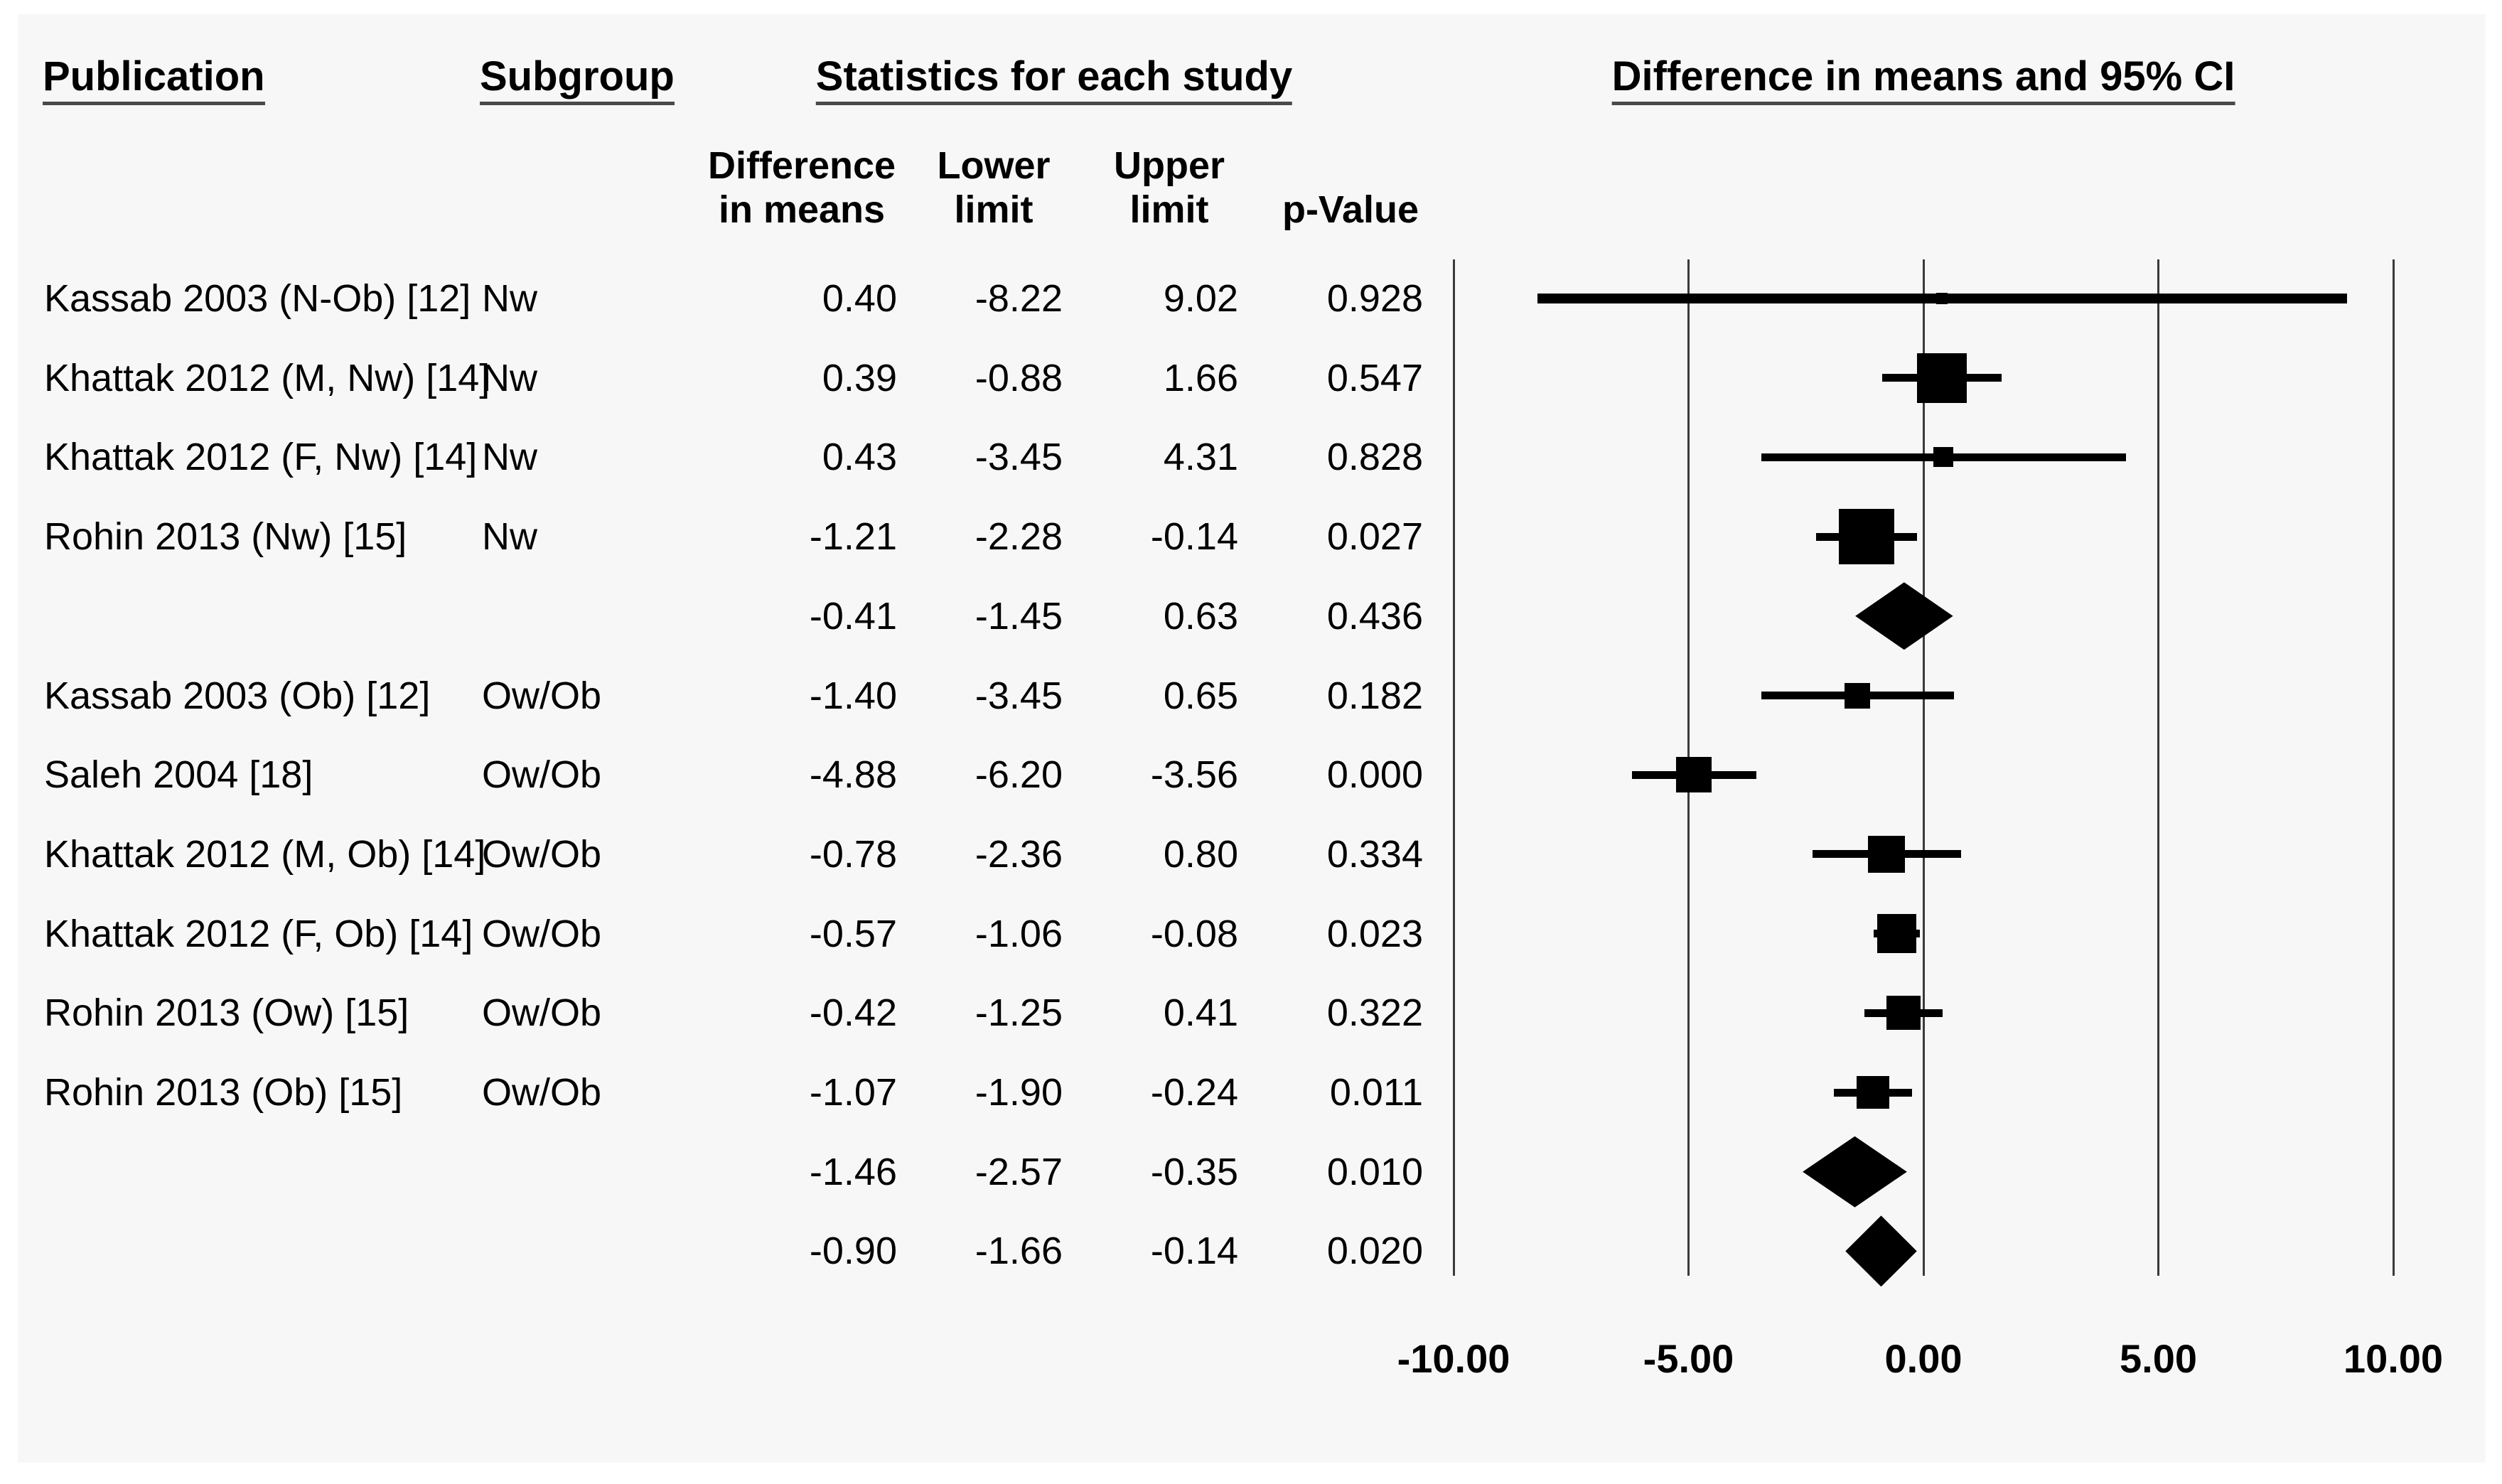 This screenshot has height=1484, width=2502. Describe the element at coordinates (1169, 187) in the screenshot. I see `upper-limit-column-header: Upper limit` at that location.